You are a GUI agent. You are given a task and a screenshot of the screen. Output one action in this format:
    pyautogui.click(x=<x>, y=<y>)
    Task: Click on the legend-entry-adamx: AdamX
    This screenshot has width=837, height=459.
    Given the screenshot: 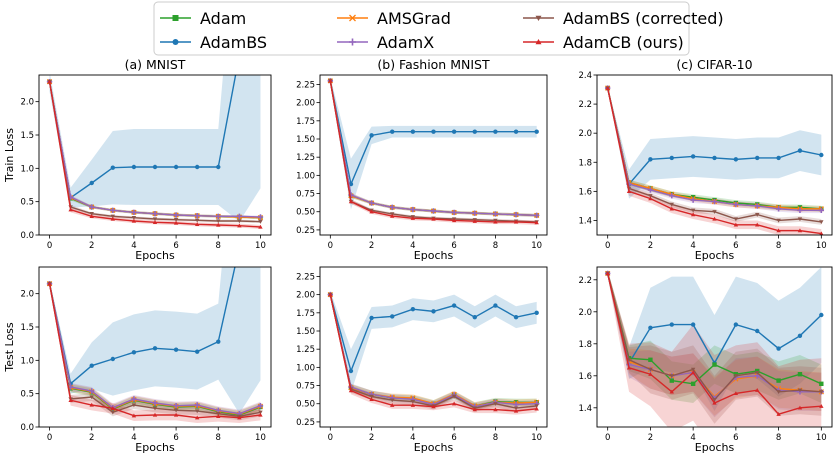 What is the action you would take?
    pyautogui.click(x=385, y=42)
    